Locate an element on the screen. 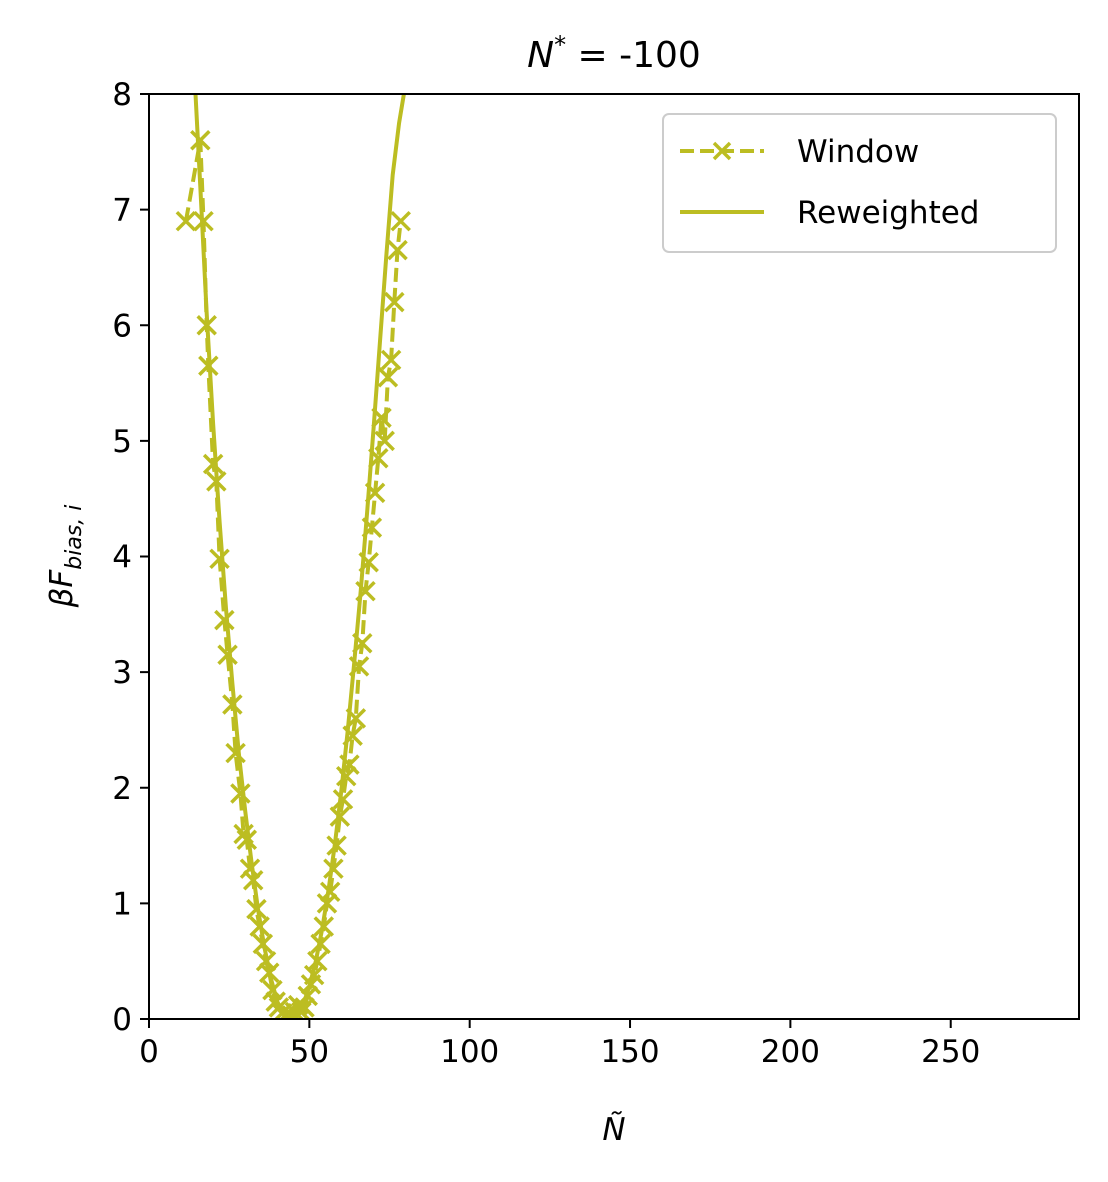 The image size is (1108, 1182). y-tick-label: 1 is located at coordinates (122, 904).